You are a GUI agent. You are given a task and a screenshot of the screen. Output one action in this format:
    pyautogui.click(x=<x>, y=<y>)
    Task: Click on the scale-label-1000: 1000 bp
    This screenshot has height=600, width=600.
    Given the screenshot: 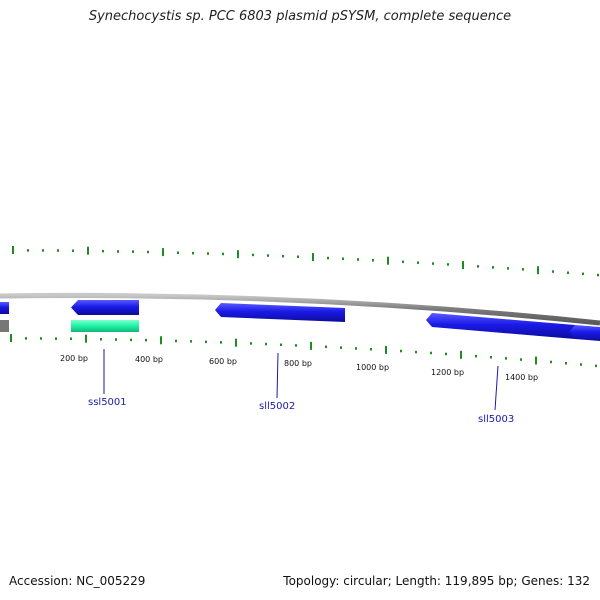 What is the action you would take?
    pyautogui.click(x=372, y=367)
    